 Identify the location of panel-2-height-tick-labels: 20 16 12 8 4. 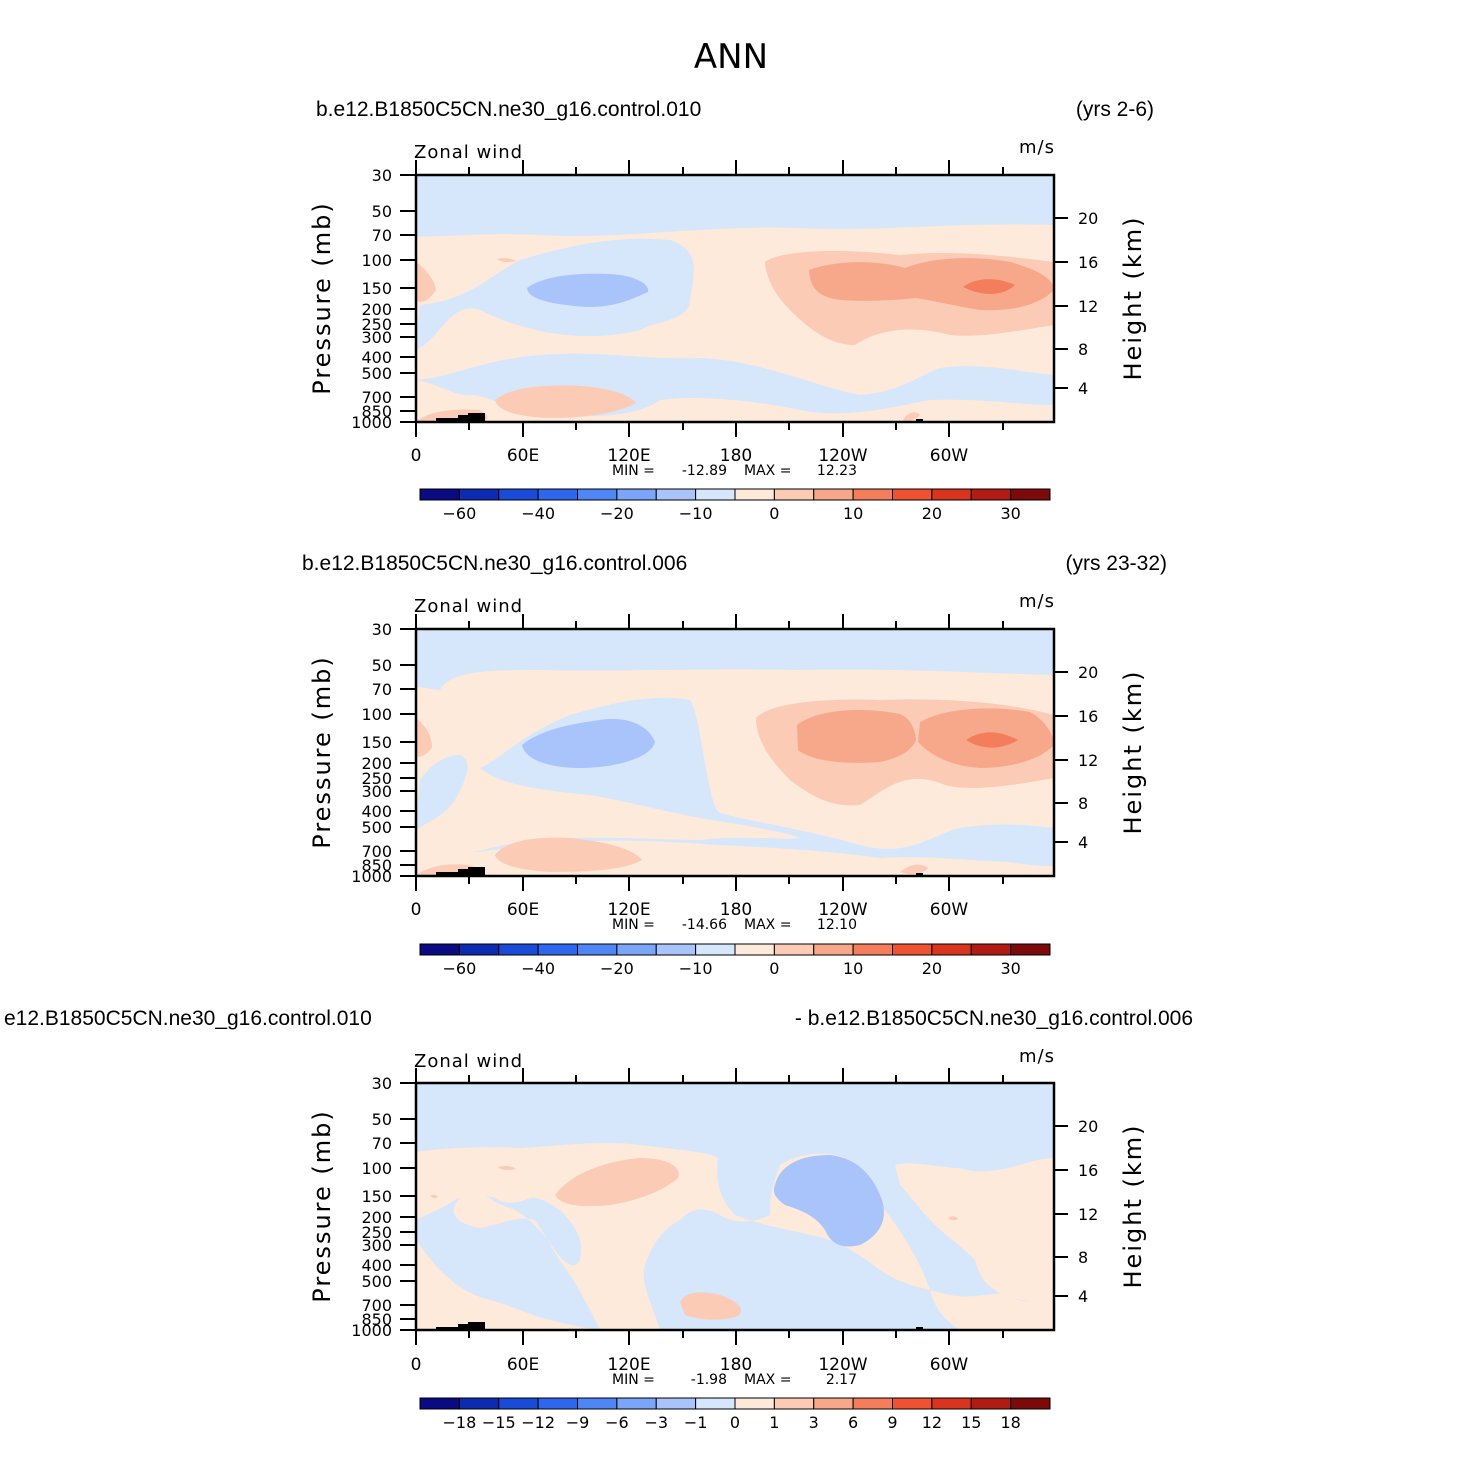
(1088, 757).